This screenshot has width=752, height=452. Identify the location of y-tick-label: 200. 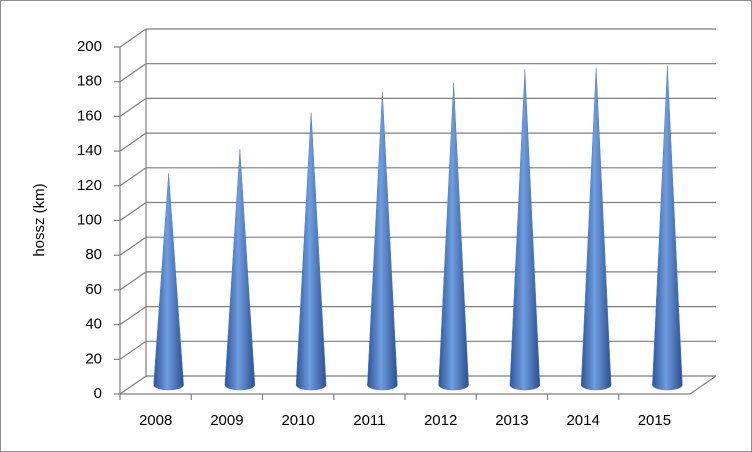
(89, 46).